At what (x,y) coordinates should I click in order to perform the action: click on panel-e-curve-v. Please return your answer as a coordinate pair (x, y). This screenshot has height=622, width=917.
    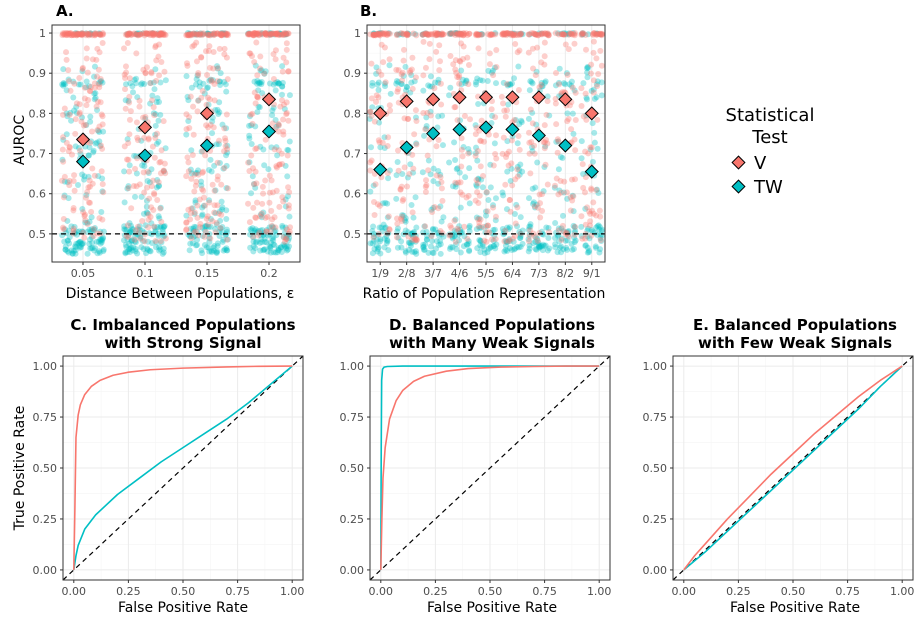
    Looking at the image, I should click on (793, 468).